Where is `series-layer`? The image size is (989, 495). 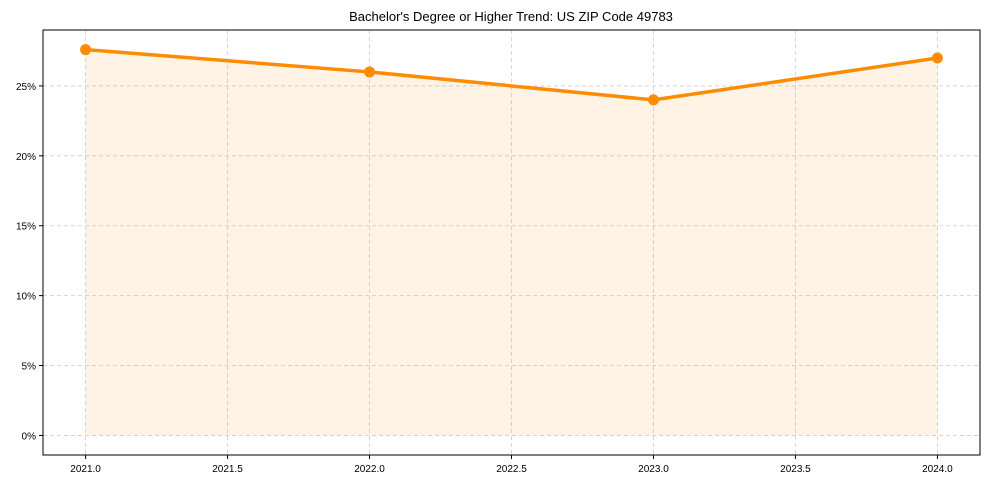
series-layer is located at coordinates (511, 75).